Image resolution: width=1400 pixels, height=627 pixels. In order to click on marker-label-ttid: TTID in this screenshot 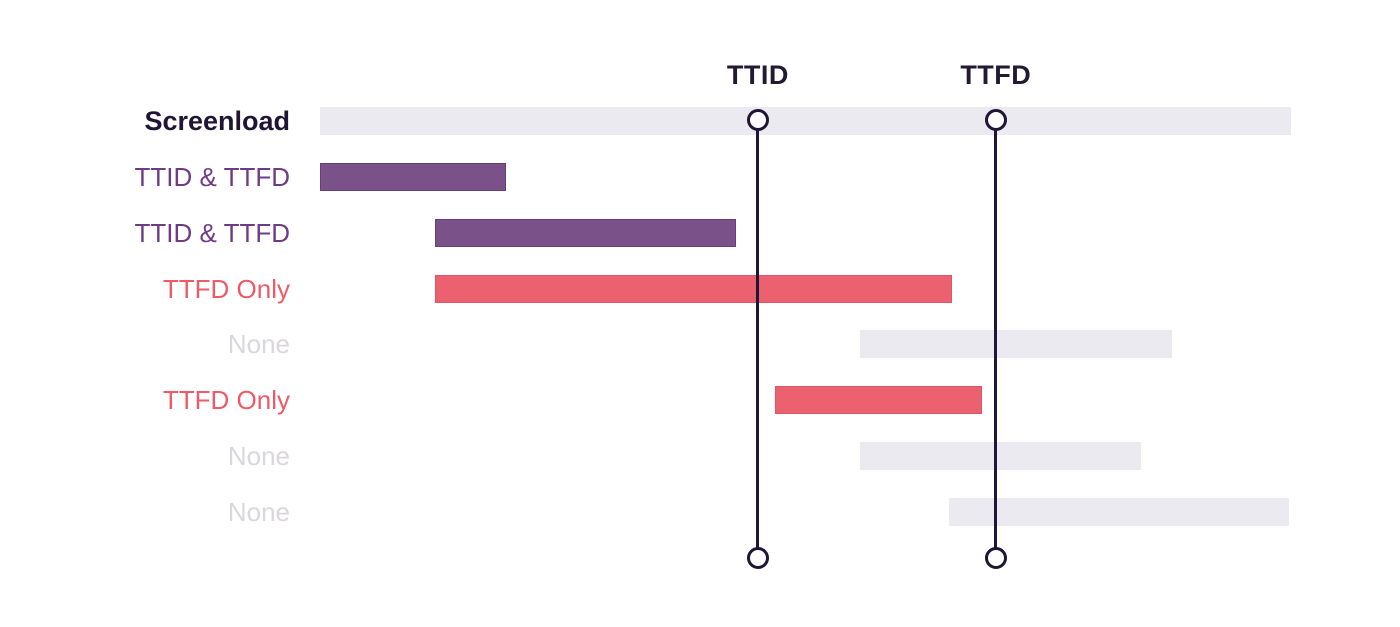, I will do `click(757, 75)`.